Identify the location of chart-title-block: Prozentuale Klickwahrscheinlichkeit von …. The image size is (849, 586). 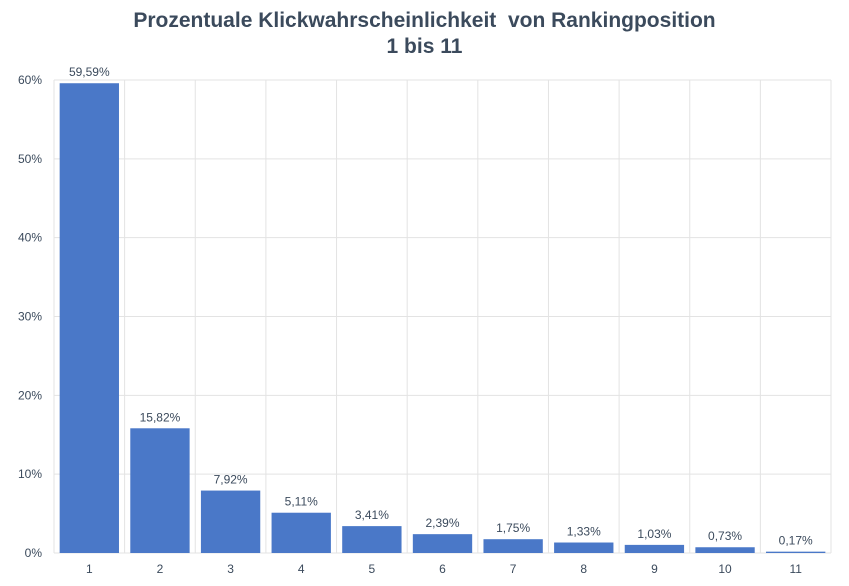
(424, 34).